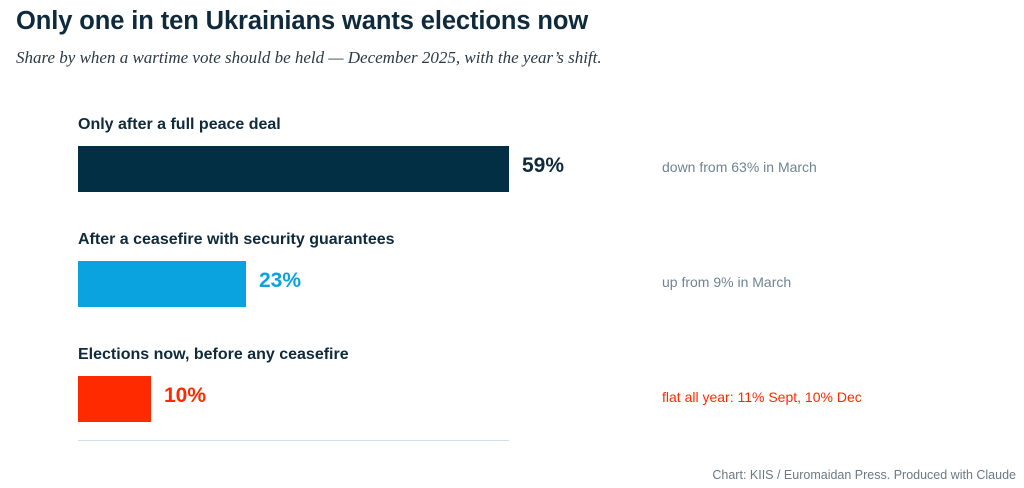 Image resolution: width=1024 pixels, height=488 pixels. Describe the element at coordinates (280, 280) in the screenshot. I see `value-label: 23%` at that location.